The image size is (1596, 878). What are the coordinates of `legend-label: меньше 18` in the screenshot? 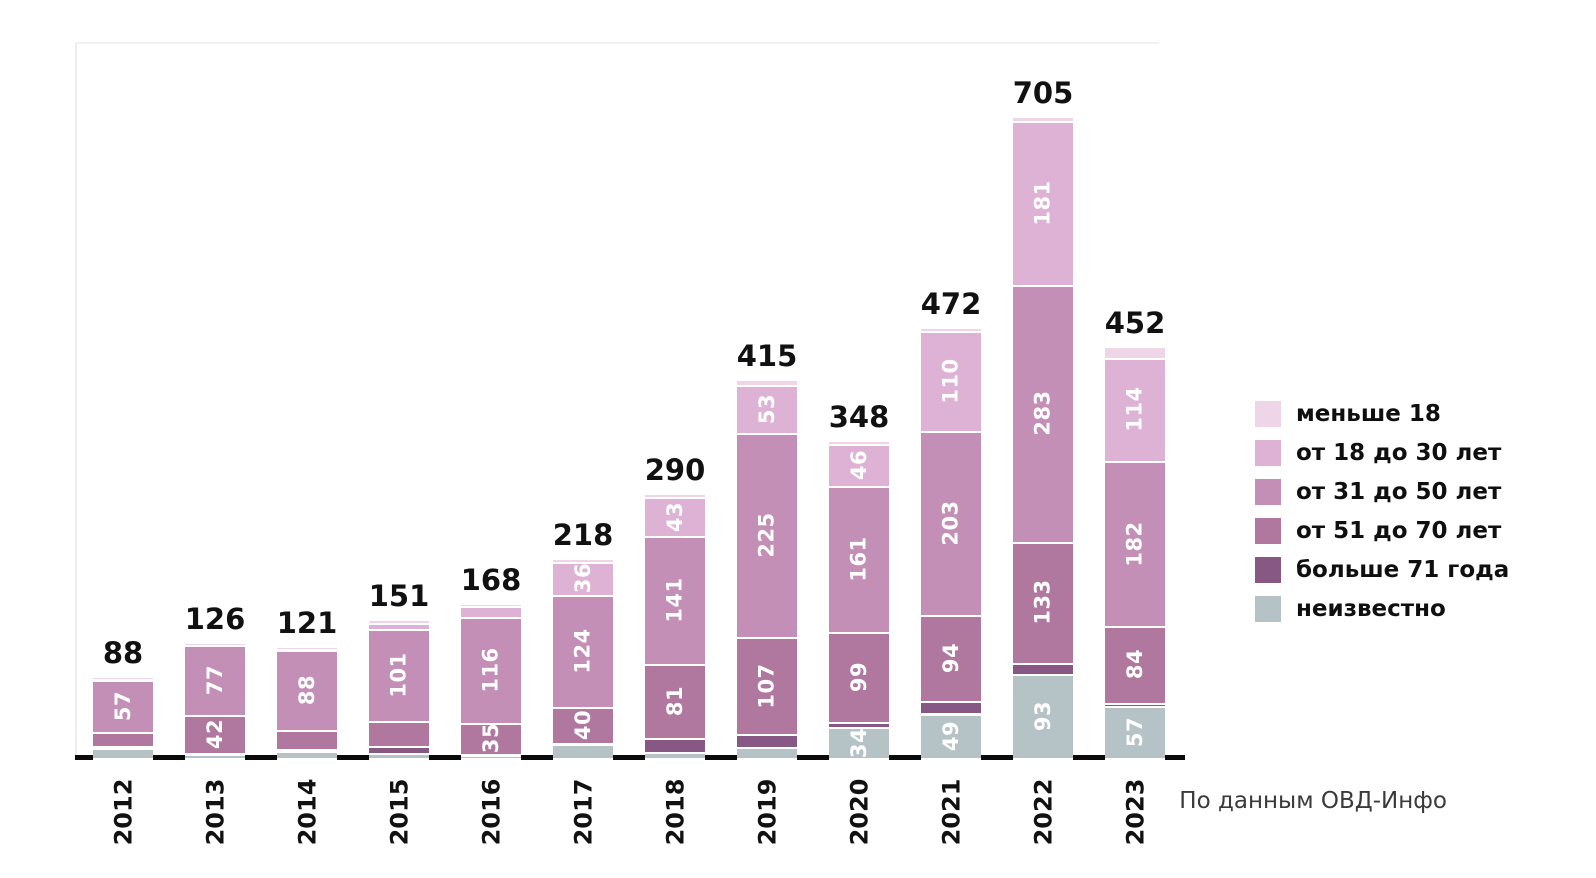 It's located at (1368, 413).